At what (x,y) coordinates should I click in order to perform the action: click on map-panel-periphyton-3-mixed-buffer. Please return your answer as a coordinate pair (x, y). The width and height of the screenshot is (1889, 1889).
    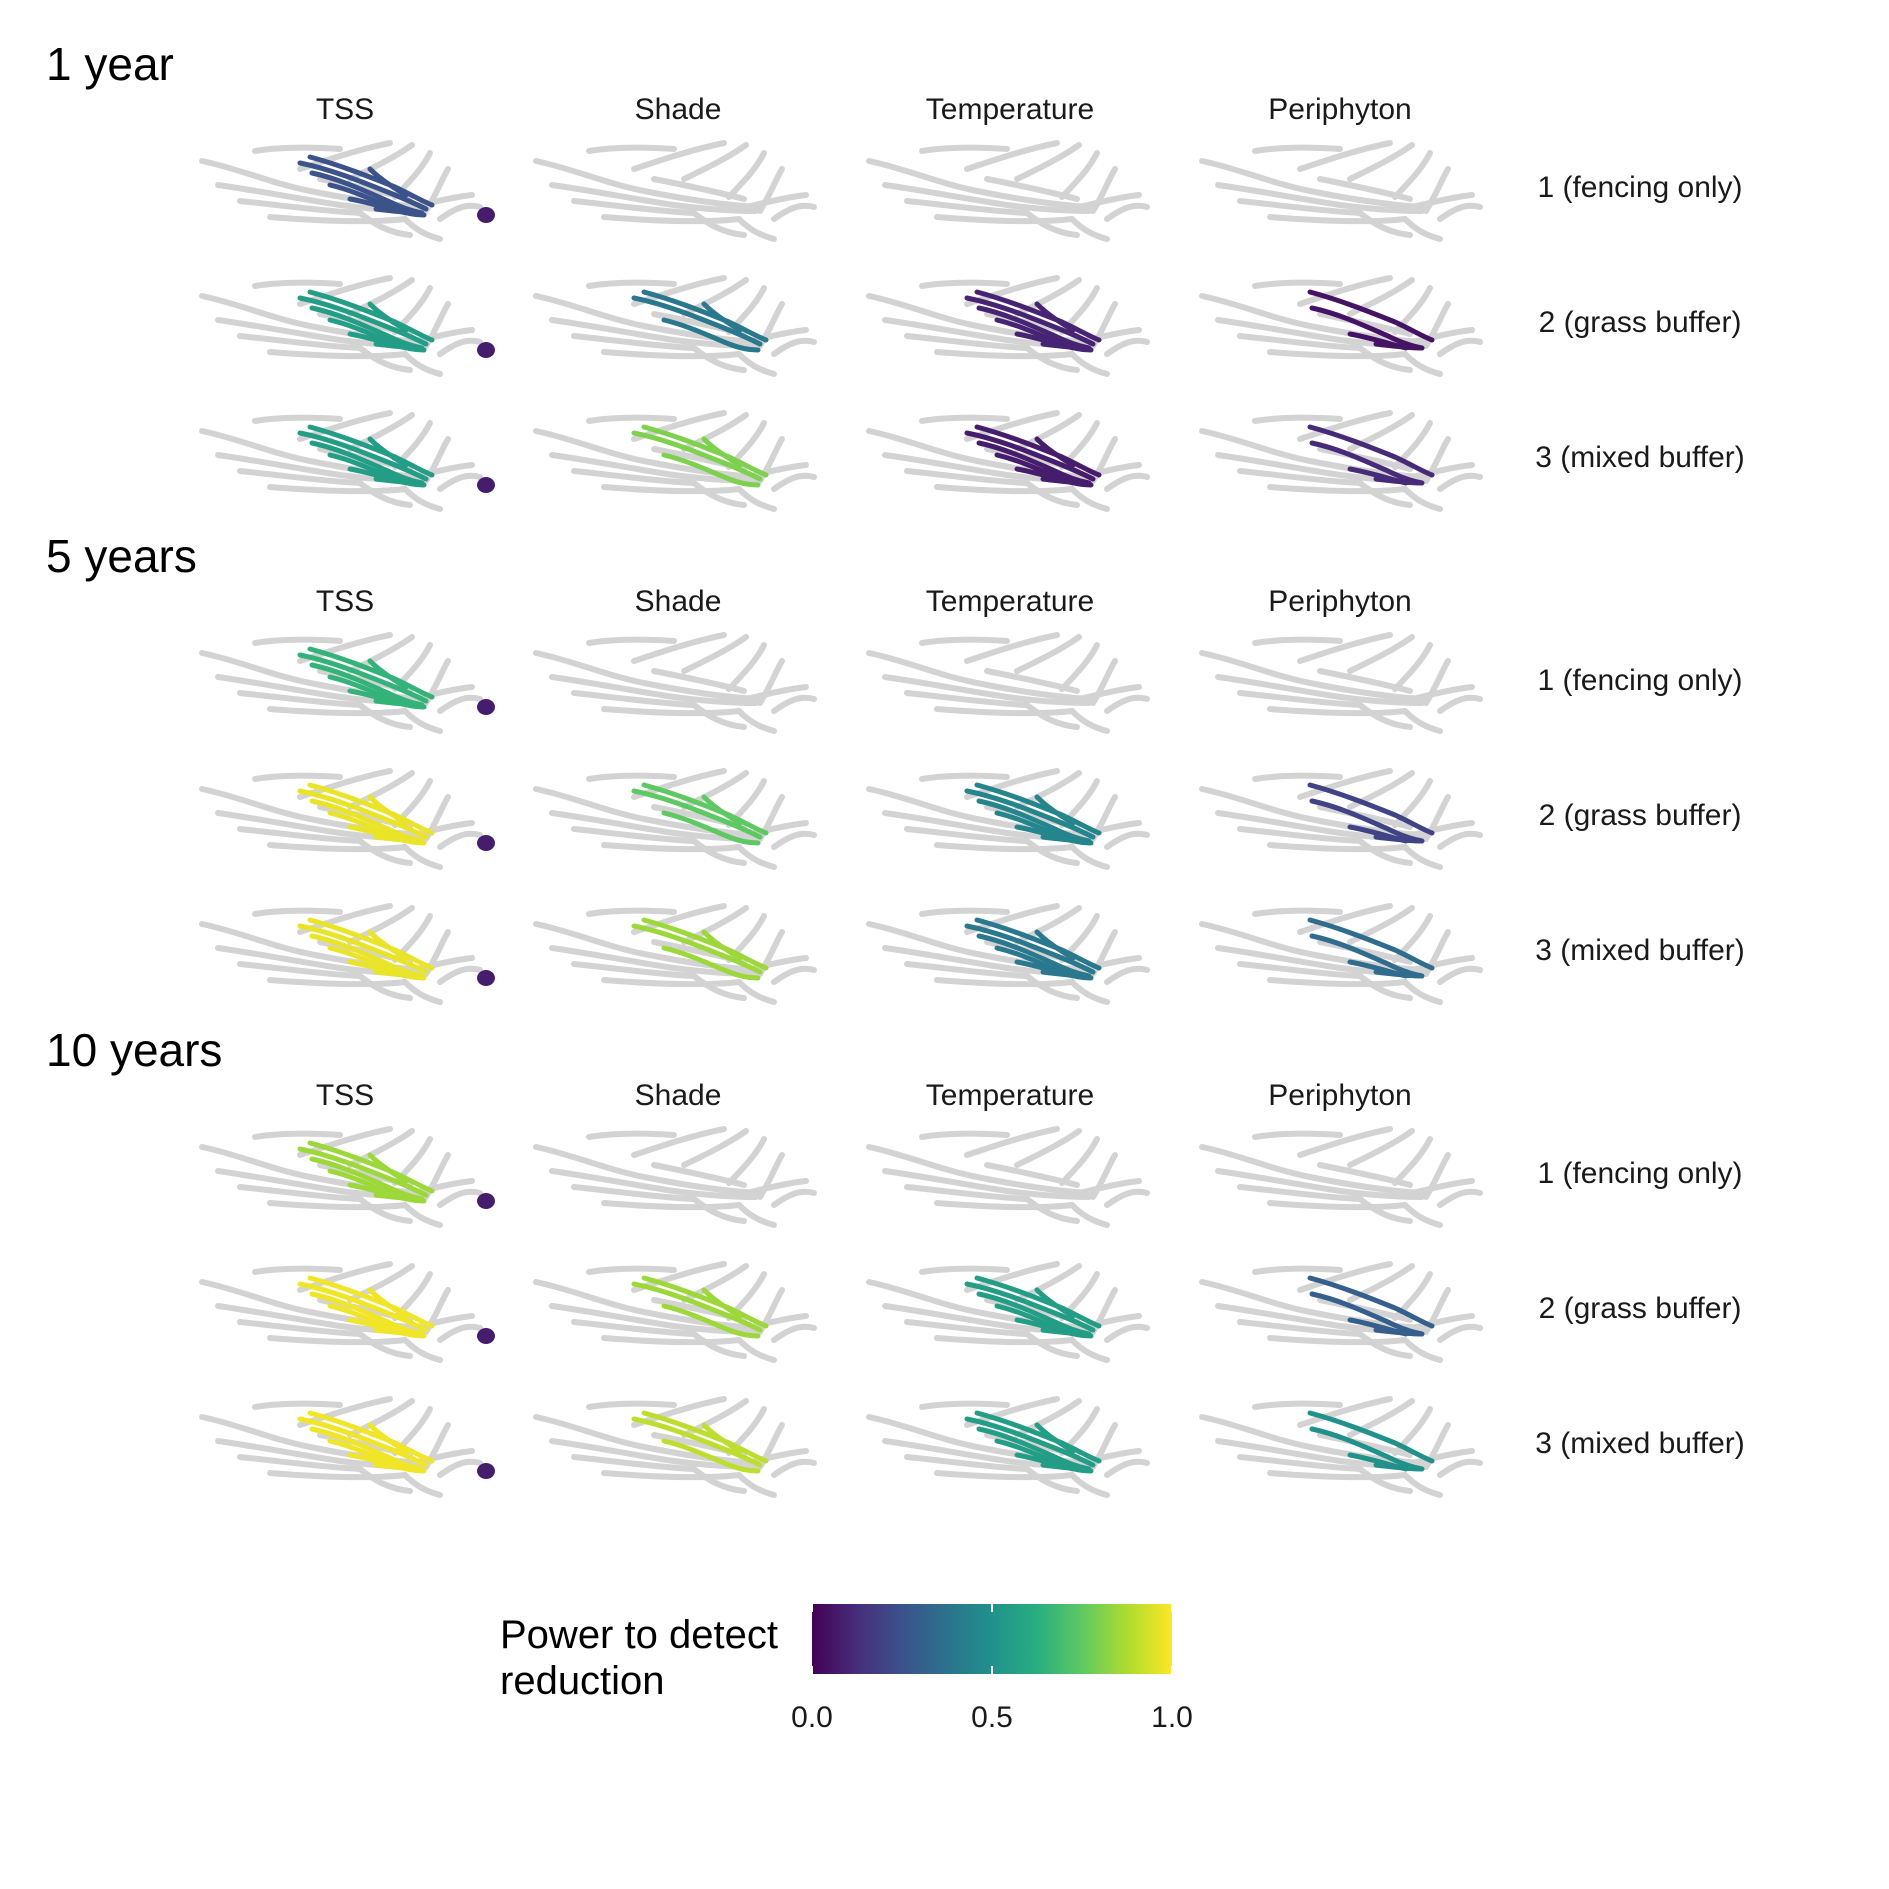
    Looking at the image, I should click on (1341, 1447).